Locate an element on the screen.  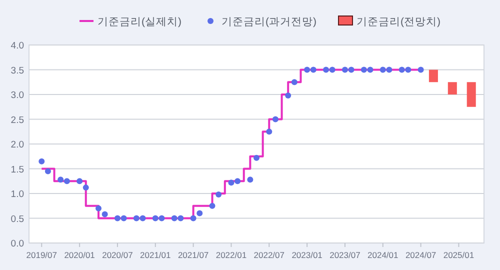
x-tick-label: 2022/01 is located at coordinates (231, 255).